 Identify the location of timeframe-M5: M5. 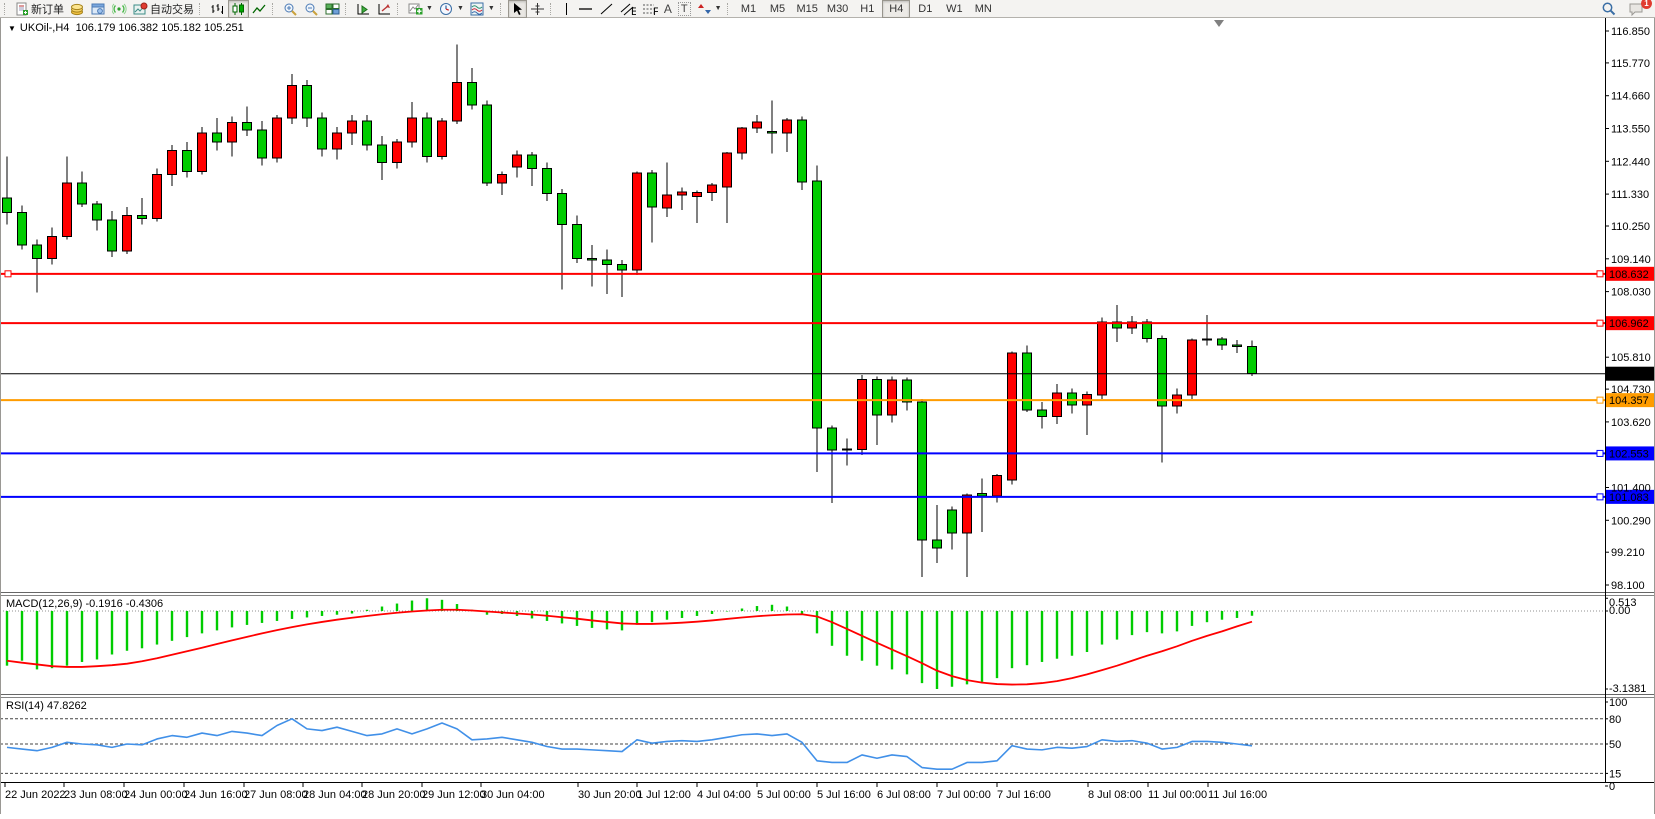
(777, 8).